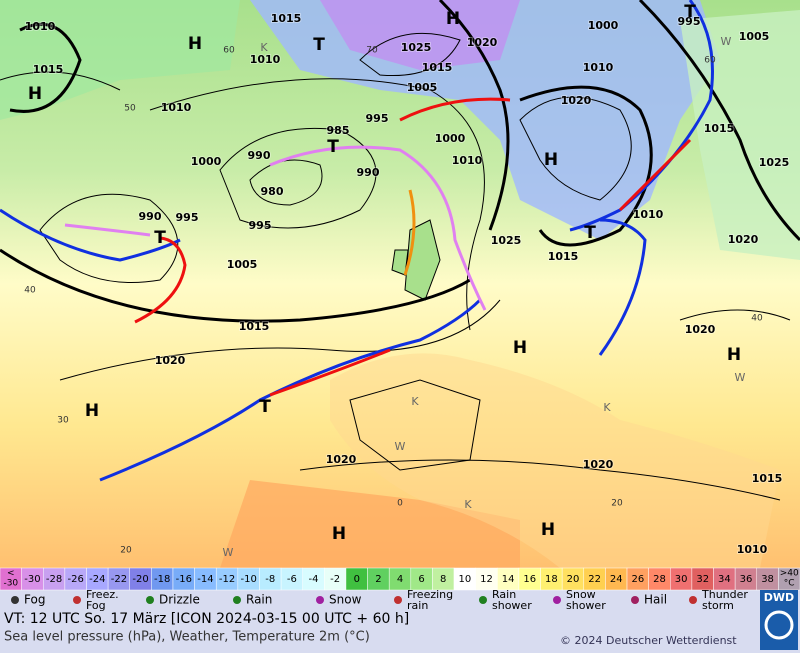  Describe the element at coordinates (575, 148) in the screenshot. I see `coastline` at that location.